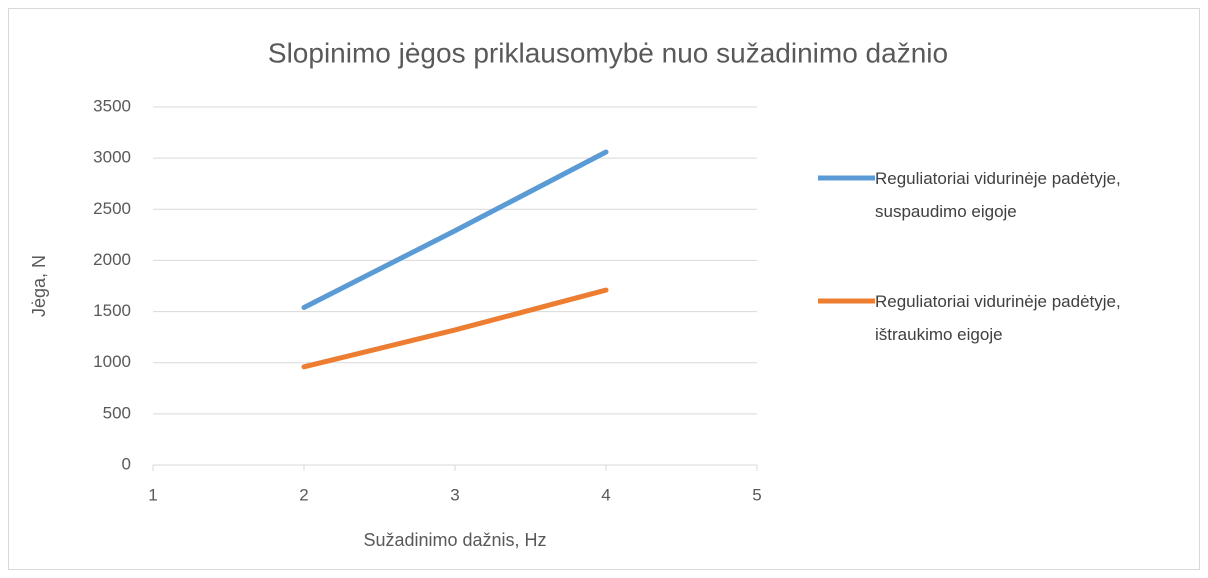 This screenshot has width=1208, height=578. I want to click on y-tick-label: 3500, so click(112, 105).